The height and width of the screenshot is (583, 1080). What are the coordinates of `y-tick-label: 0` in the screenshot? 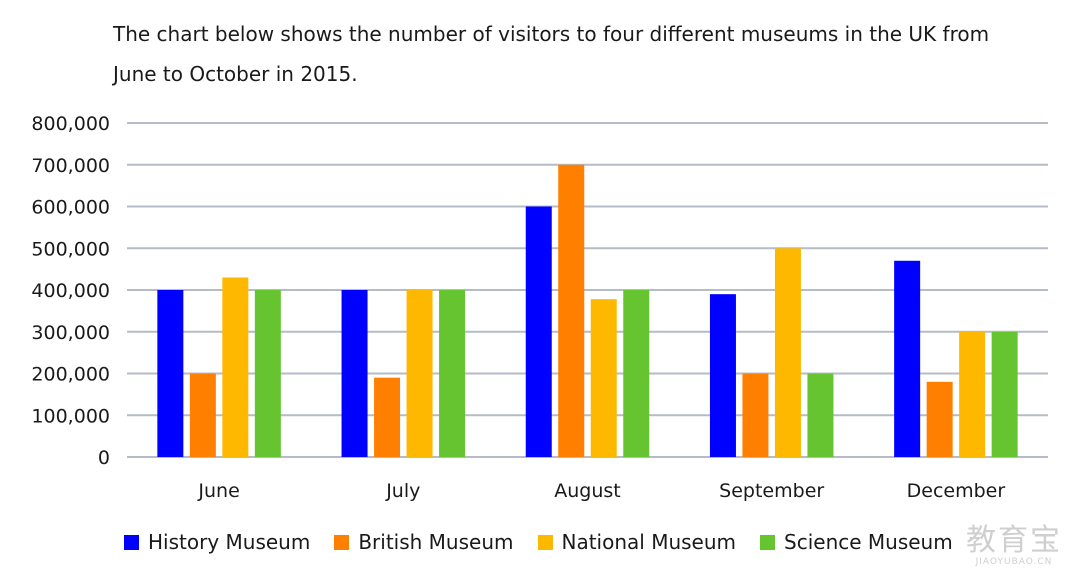 It's located at (104, 458).